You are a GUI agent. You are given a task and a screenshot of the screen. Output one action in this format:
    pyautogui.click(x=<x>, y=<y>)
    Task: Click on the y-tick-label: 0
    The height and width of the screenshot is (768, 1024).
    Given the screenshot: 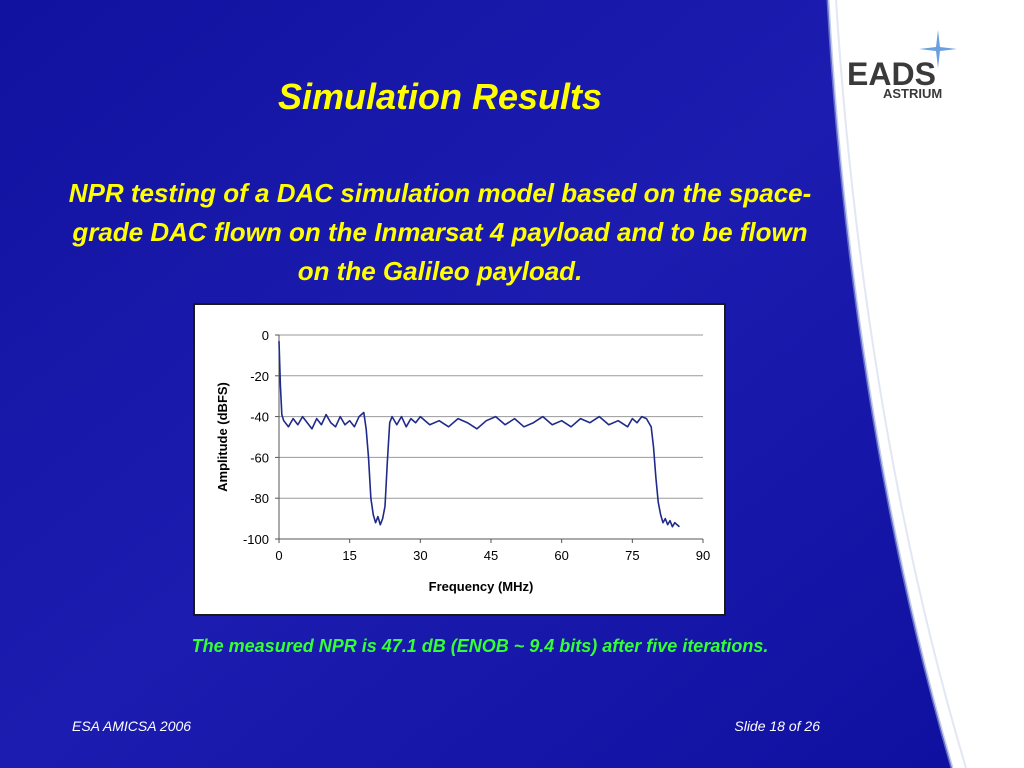 What is the action you would take?
    pyautogui.click(x=265, y=335)
    